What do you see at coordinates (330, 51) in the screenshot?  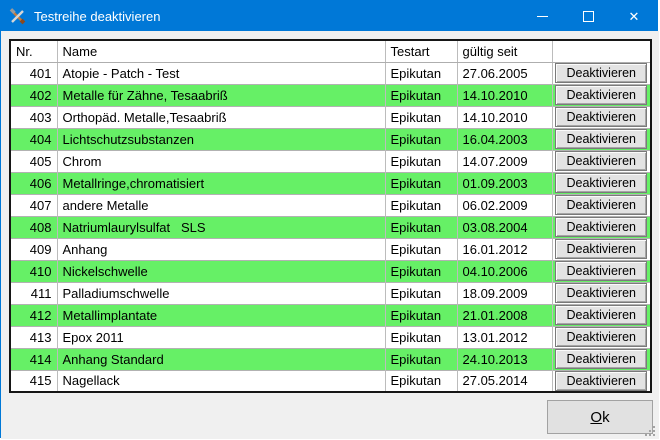 I see `header-row: Nr. Name Testart gültig seit` at bounding box center [330, 51].